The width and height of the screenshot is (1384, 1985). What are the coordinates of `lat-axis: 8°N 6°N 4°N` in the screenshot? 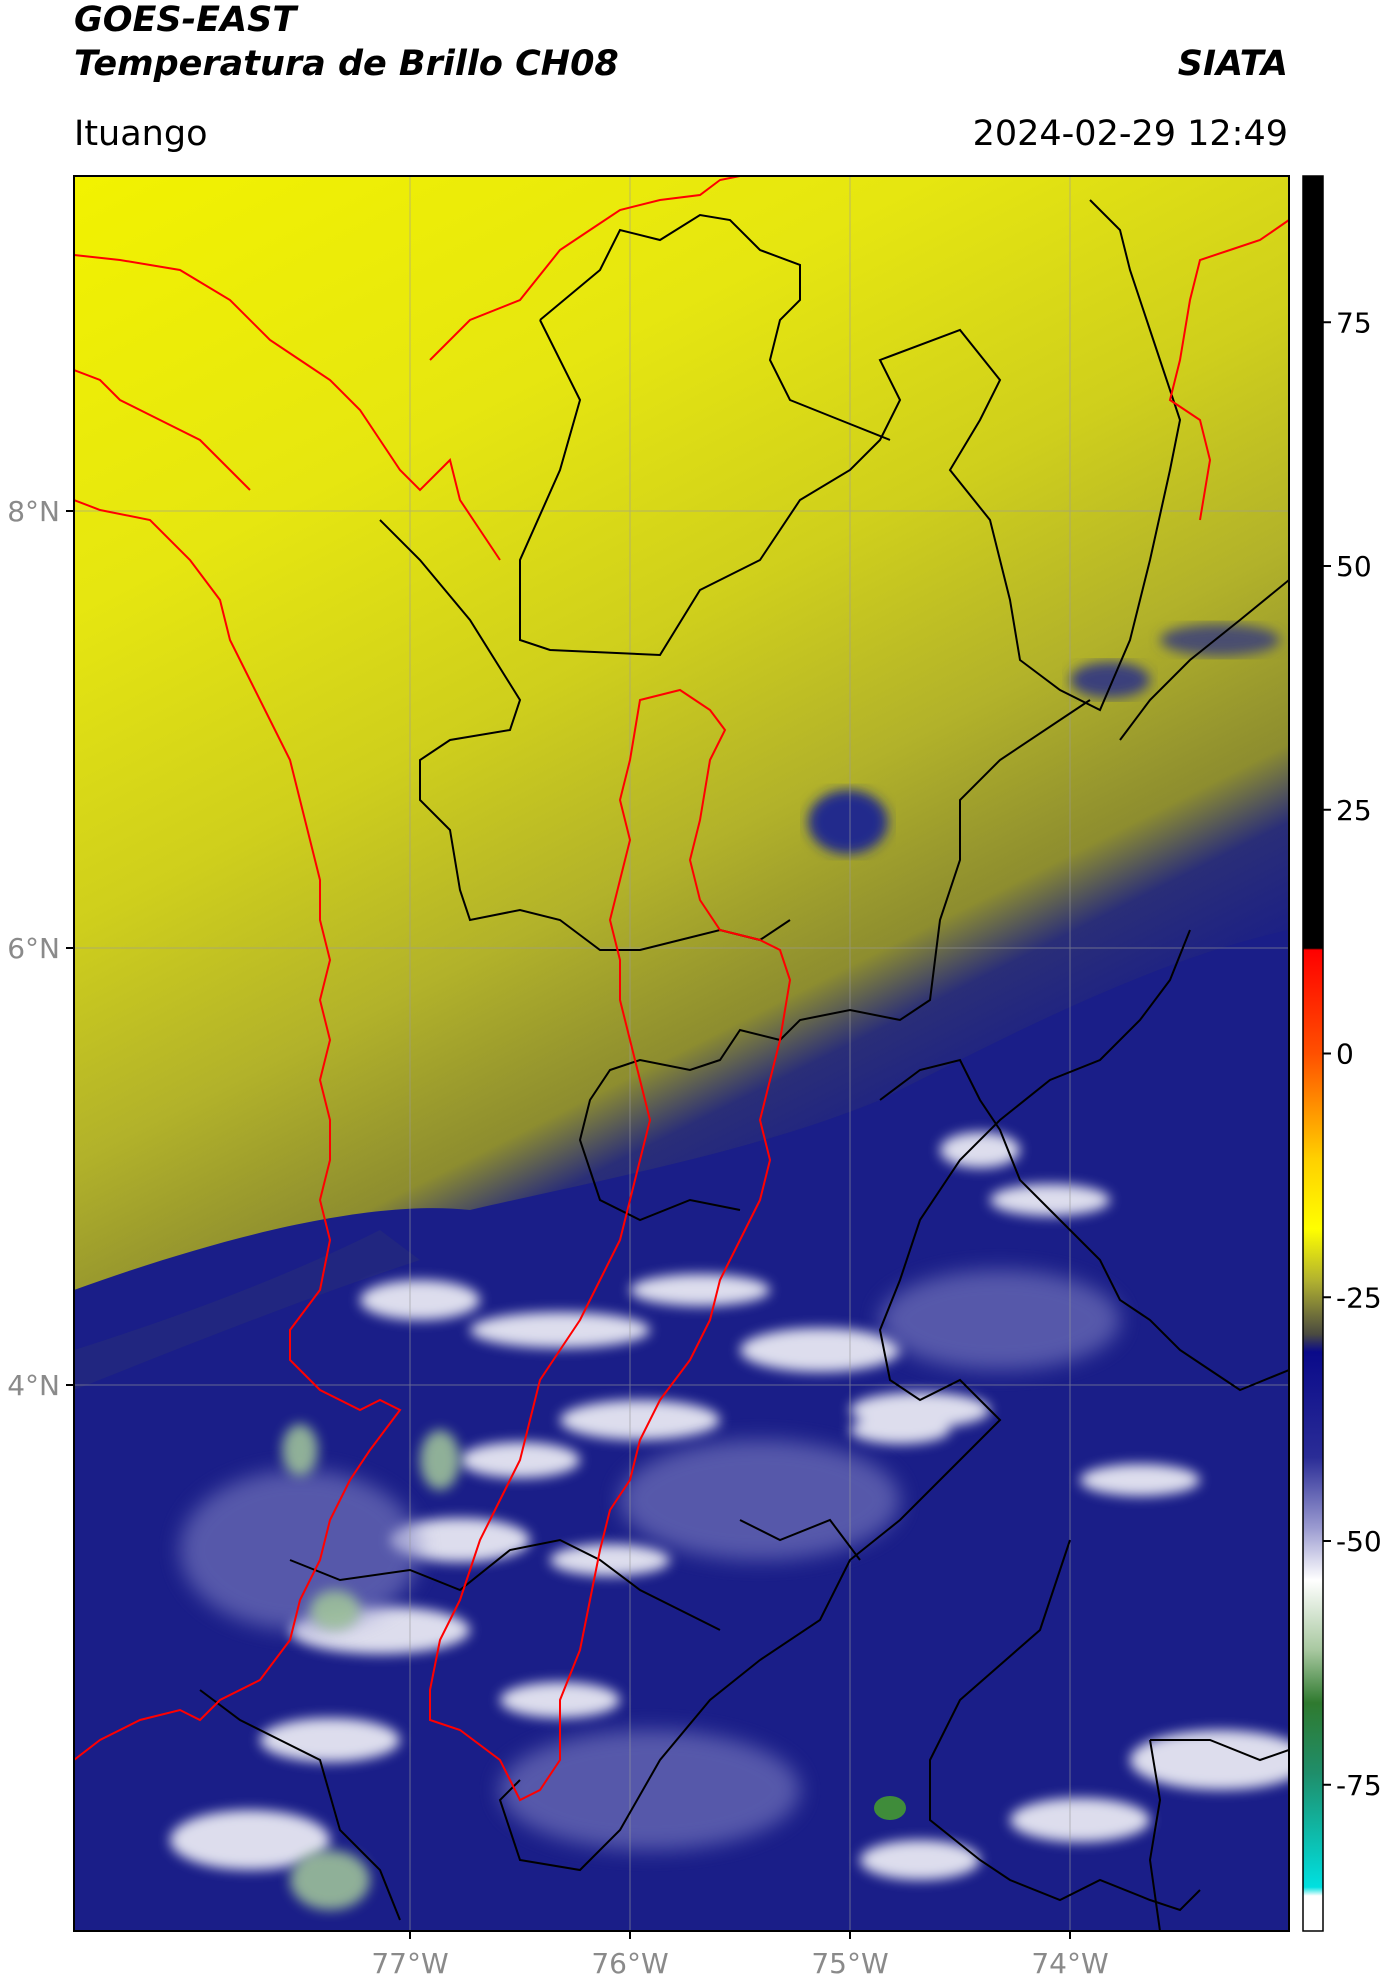 It's located at (40, 948).